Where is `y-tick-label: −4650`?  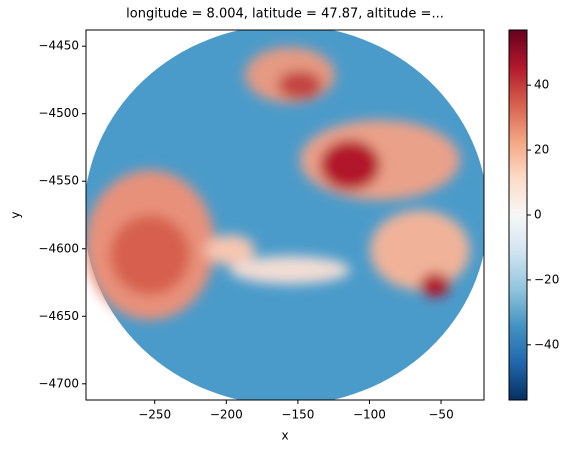
y-tick-label: −4650 is located at coordinates (58, 316).